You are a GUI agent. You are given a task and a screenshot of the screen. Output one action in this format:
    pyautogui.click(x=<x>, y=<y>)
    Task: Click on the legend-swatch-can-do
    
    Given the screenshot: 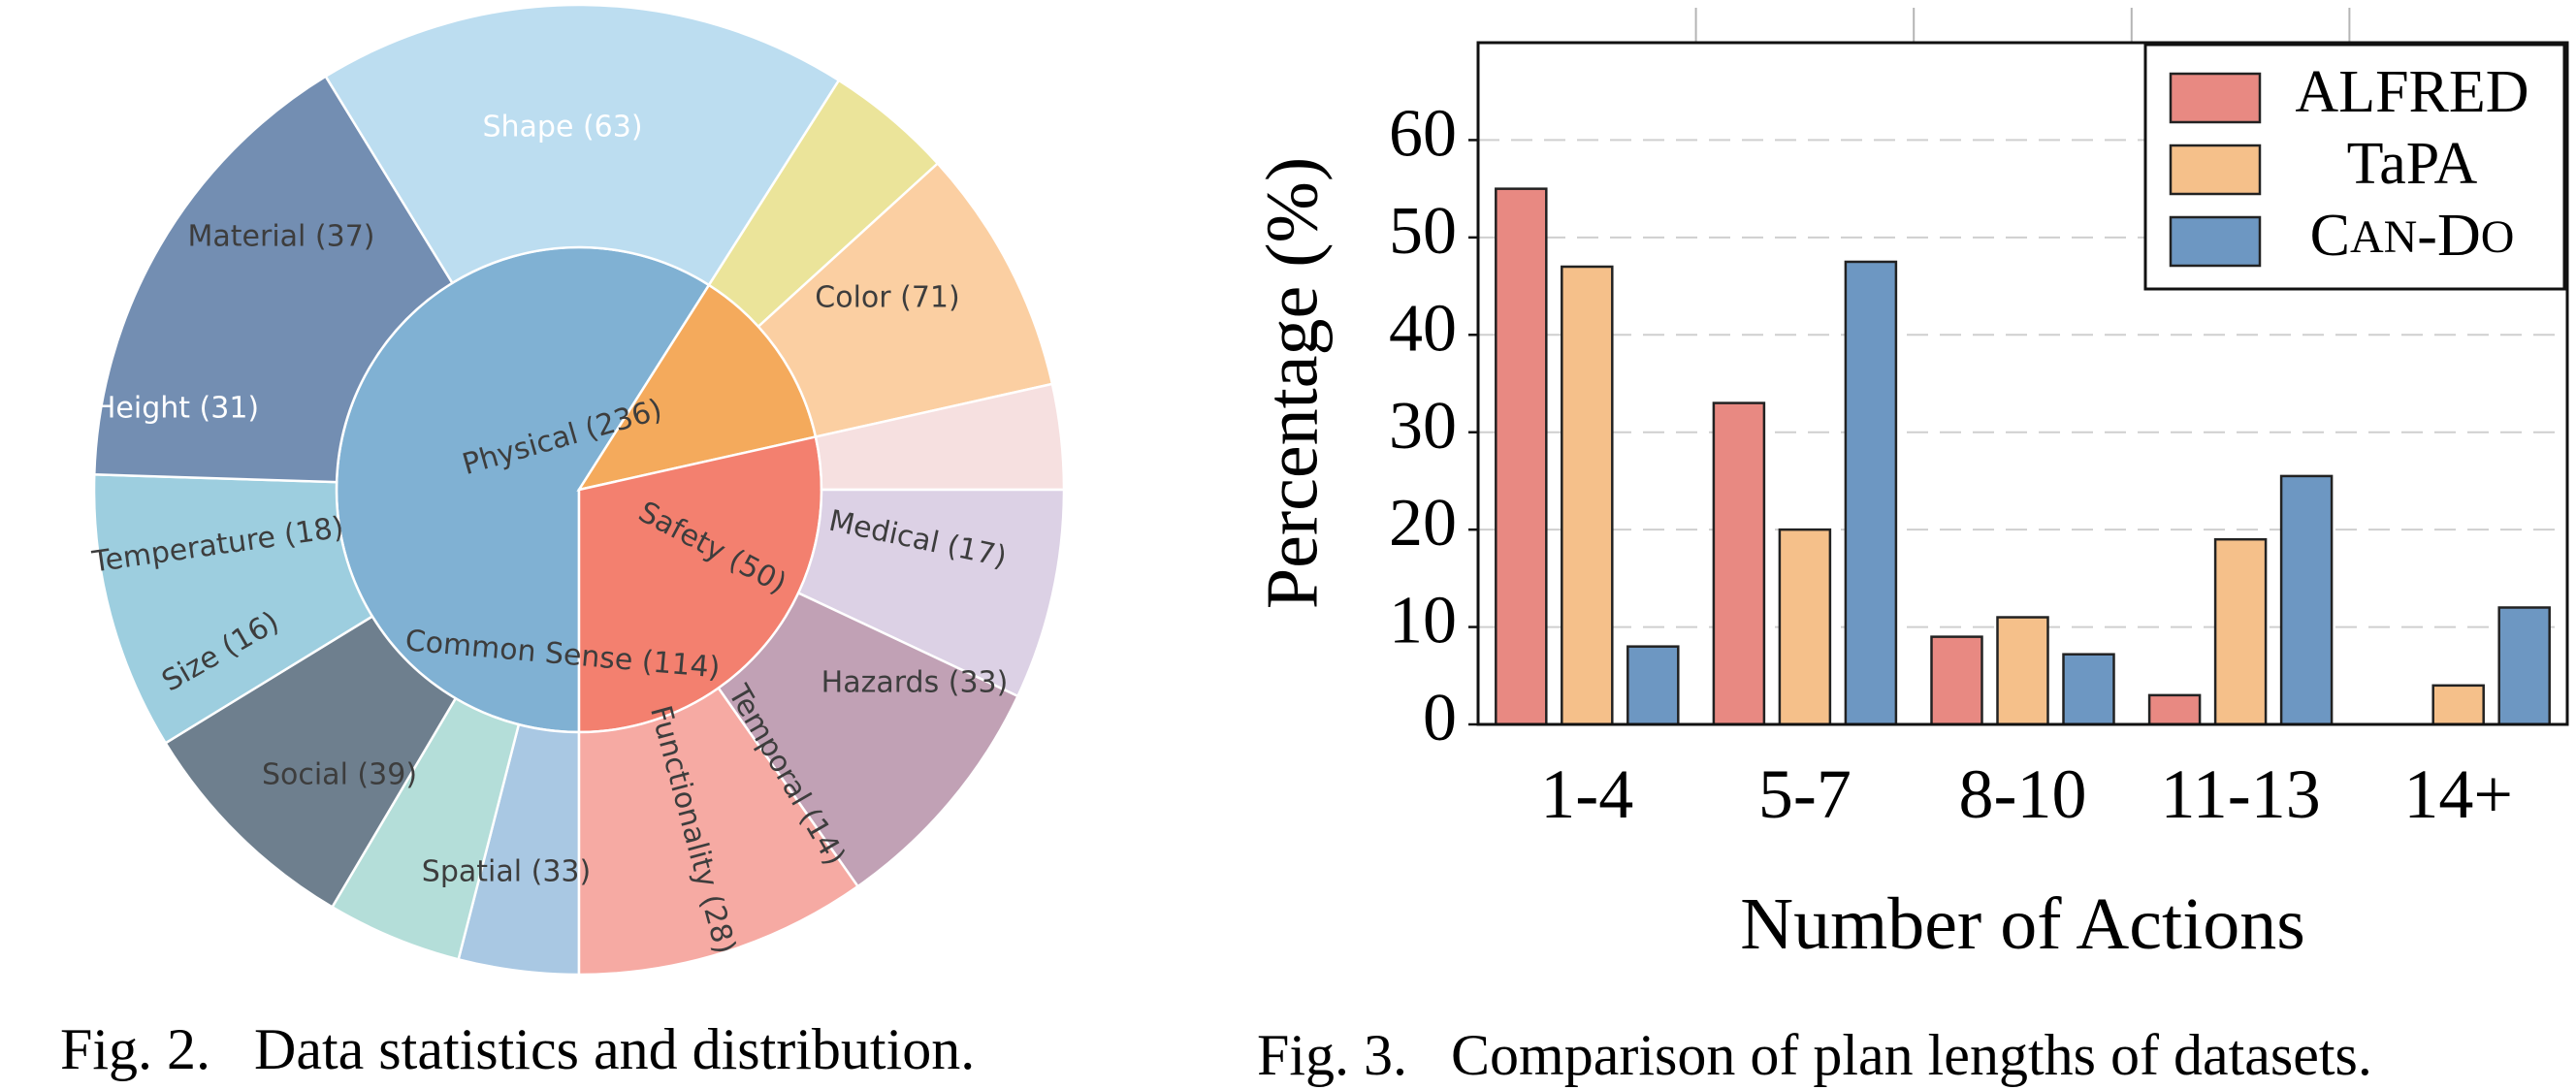 What is the action you would take?
    pyautogui.click(x=2215, y=241)
    